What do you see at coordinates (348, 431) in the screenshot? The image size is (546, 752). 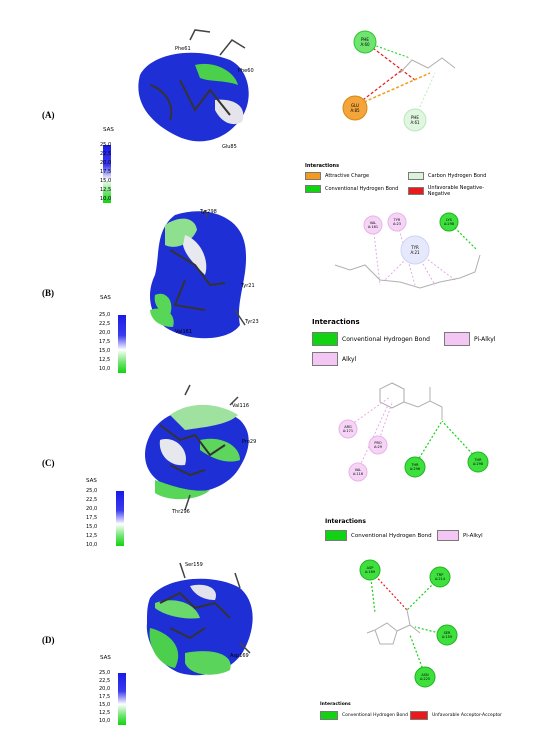 I see `diagram-node-label: A:171` at bounding box center [348, 431].